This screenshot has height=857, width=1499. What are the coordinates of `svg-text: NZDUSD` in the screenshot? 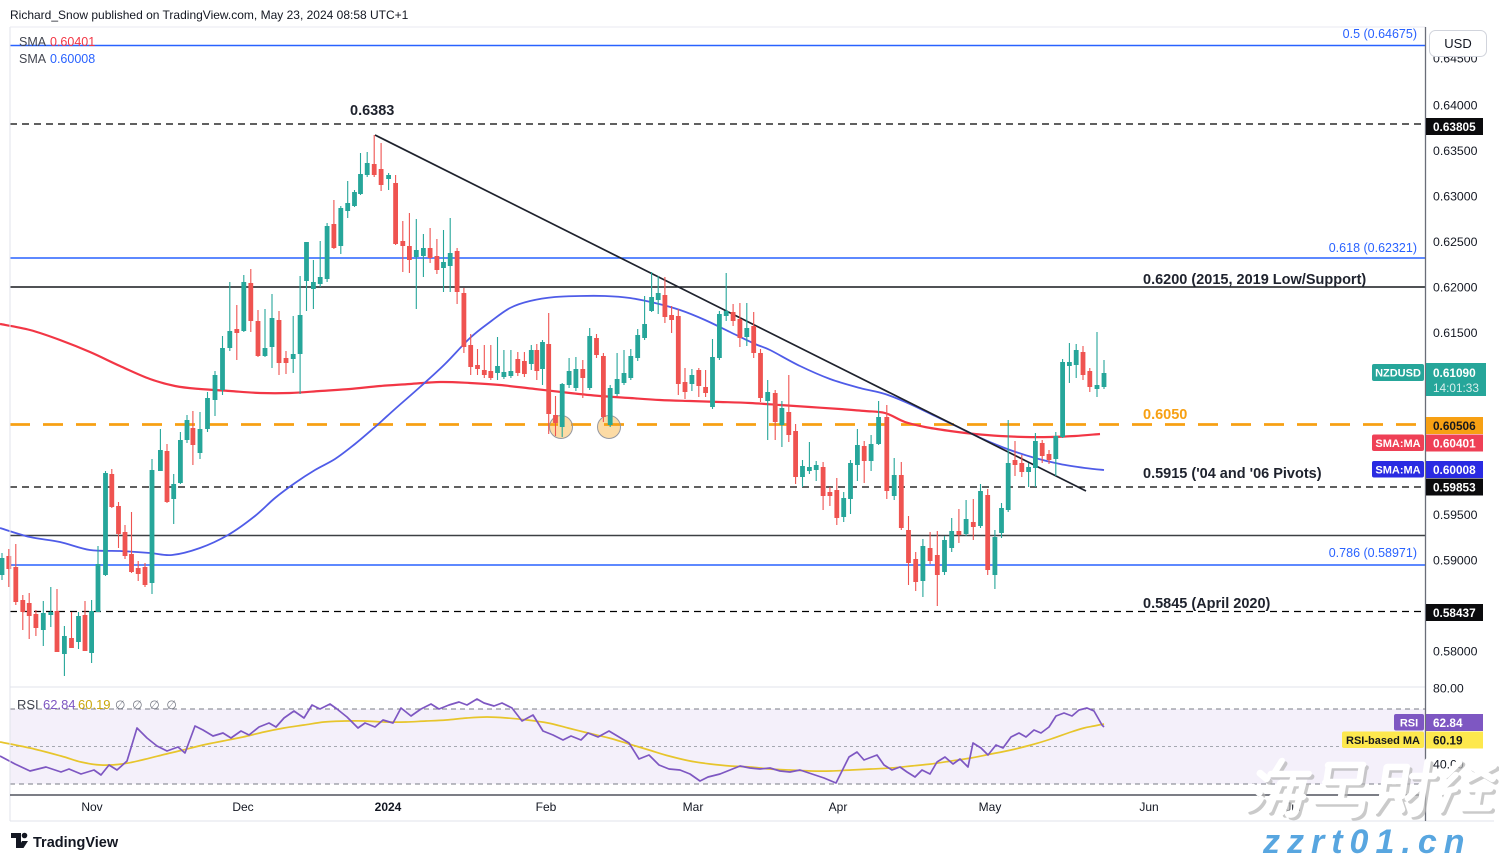 It's located at (1398, 374).